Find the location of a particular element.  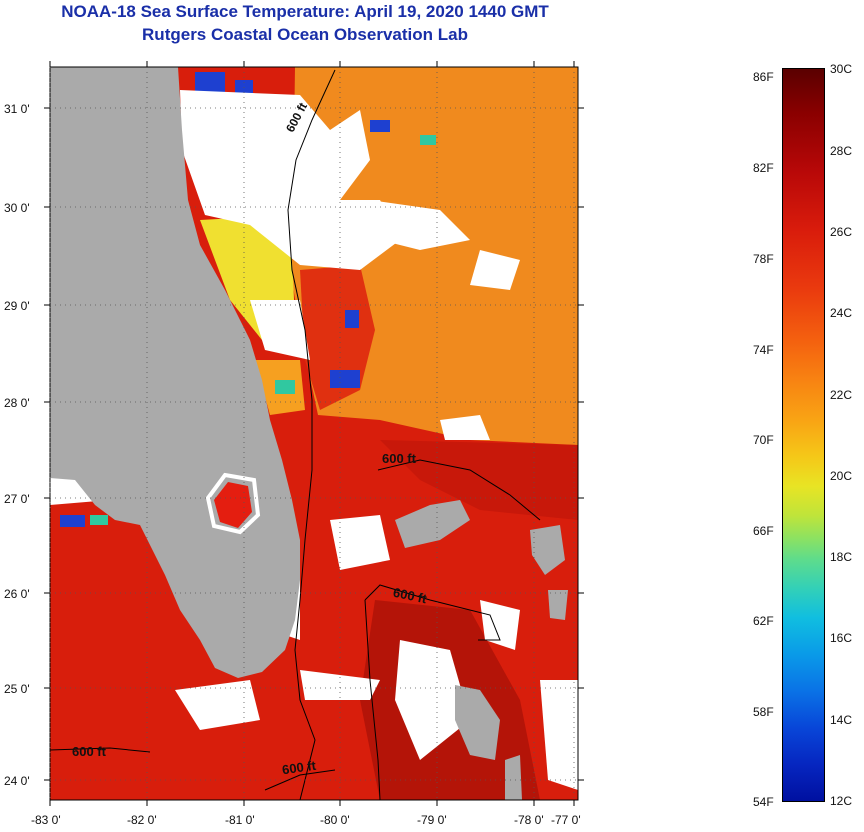

colorbar-c-label: 30C is located at coordinates (841, 69).